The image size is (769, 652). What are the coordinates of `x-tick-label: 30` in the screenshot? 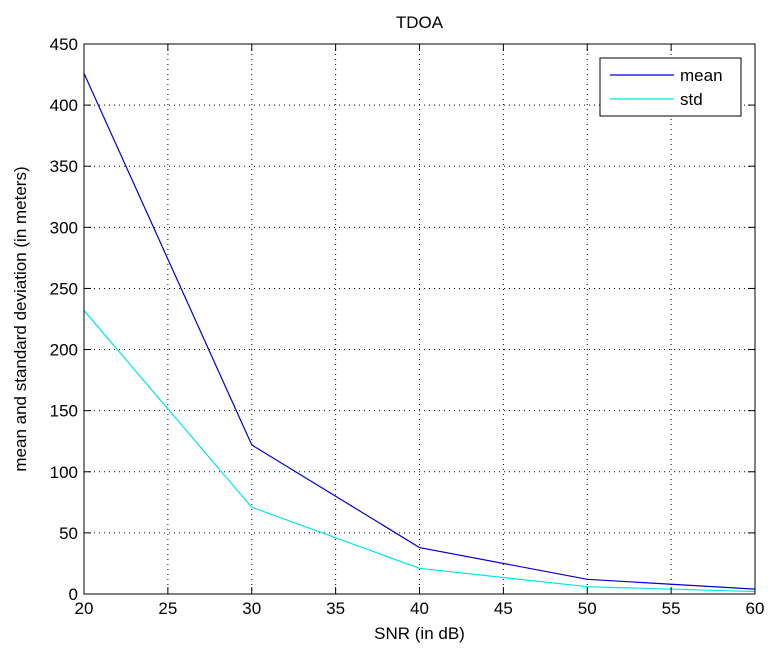 It's located at (251, 608).